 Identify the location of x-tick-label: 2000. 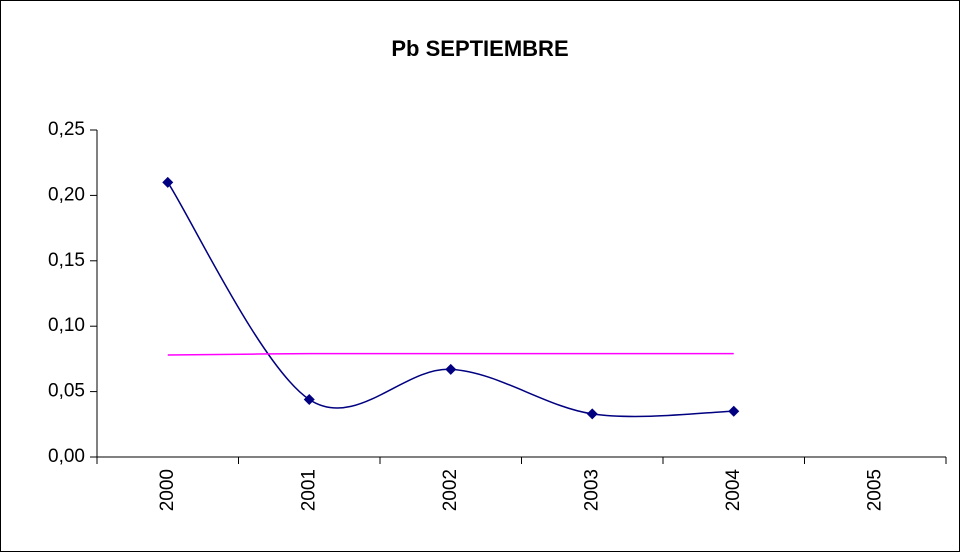
(167, 490).